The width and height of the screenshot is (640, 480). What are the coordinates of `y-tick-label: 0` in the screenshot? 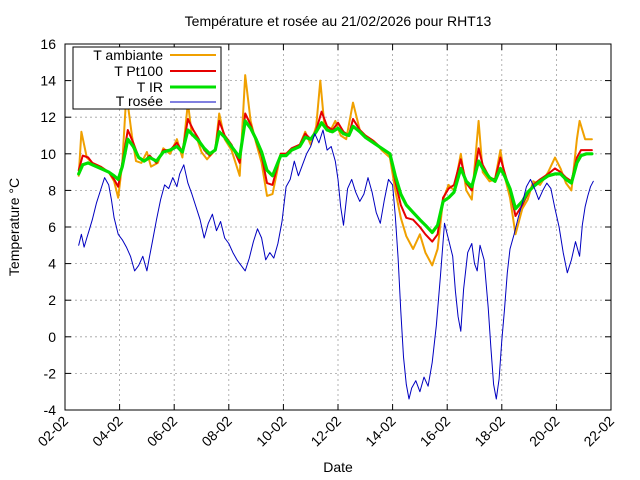 It's located at (52, 337).